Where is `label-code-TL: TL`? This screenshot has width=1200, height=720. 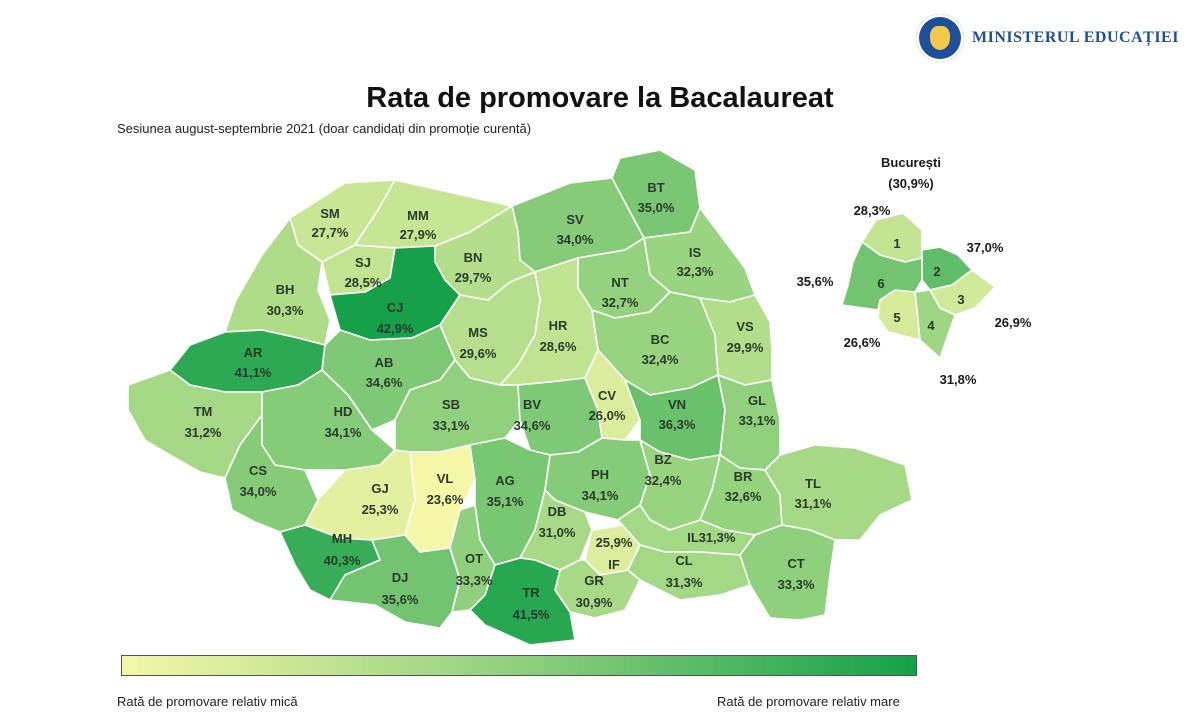
label-code-TL: TL is located at coordinates (813, 483).